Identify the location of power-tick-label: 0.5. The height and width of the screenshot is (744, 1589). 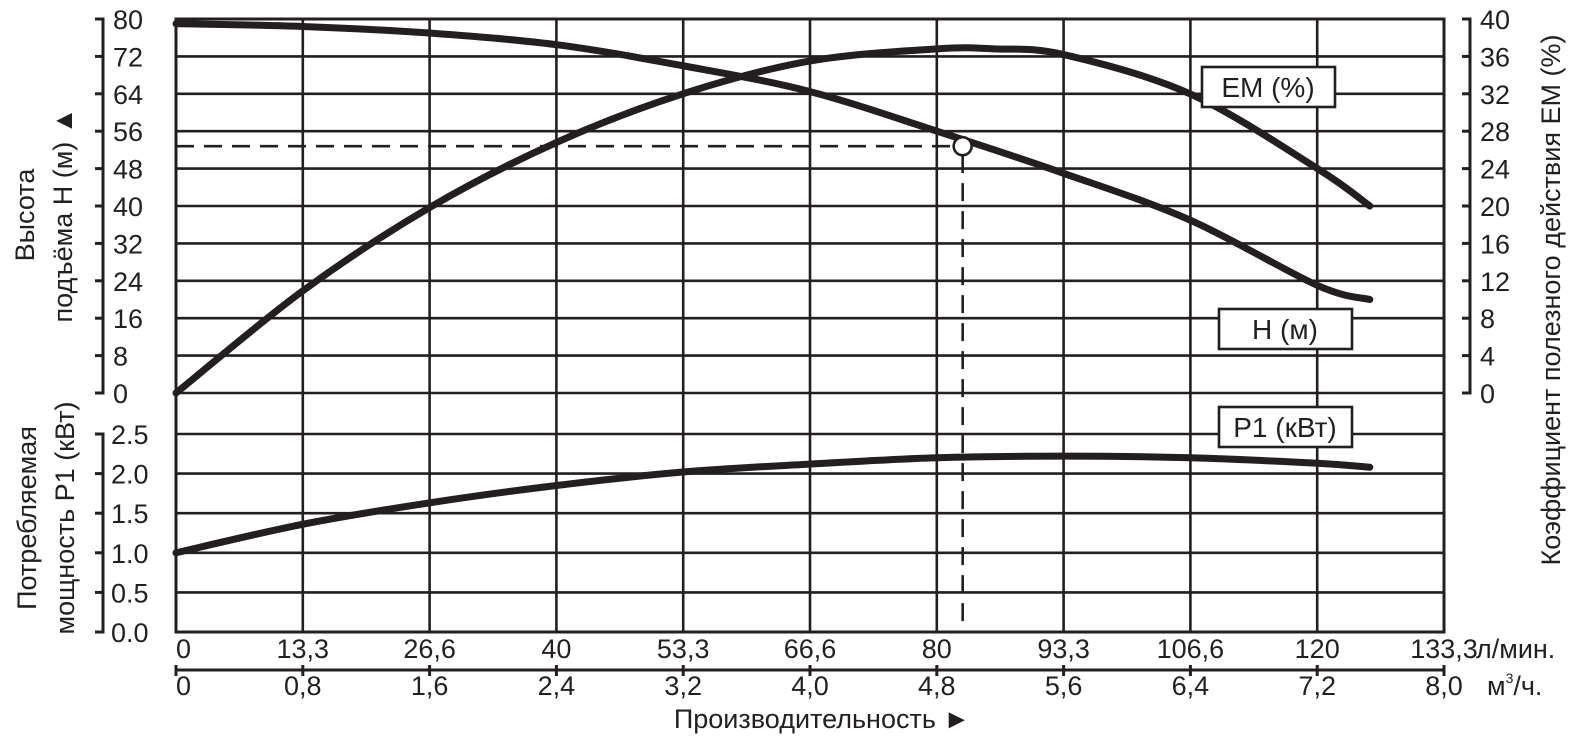
(130, 593).